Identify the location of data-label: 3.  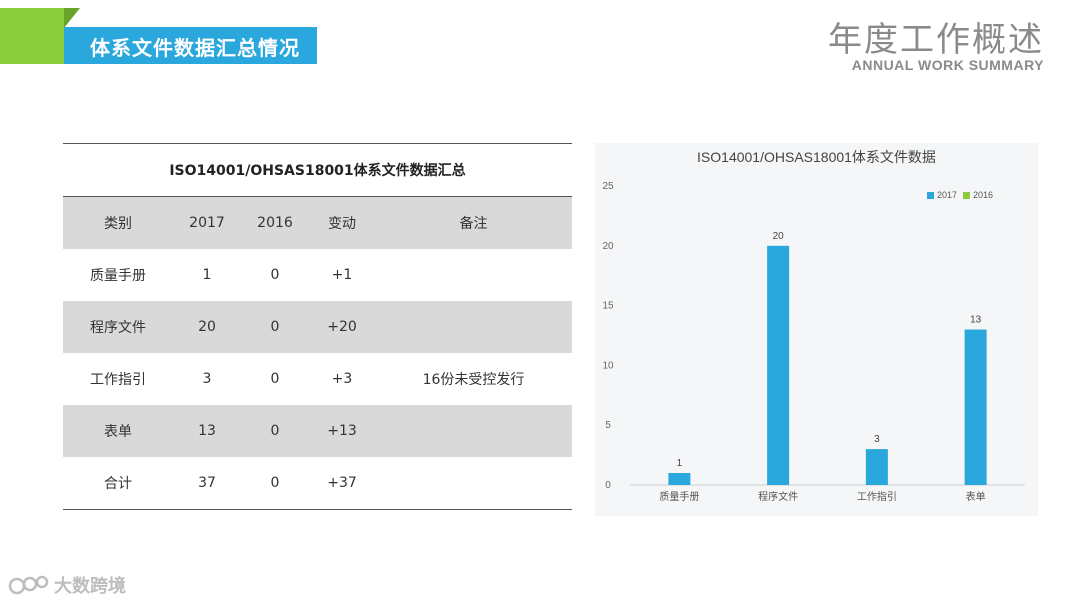
(877, 439).